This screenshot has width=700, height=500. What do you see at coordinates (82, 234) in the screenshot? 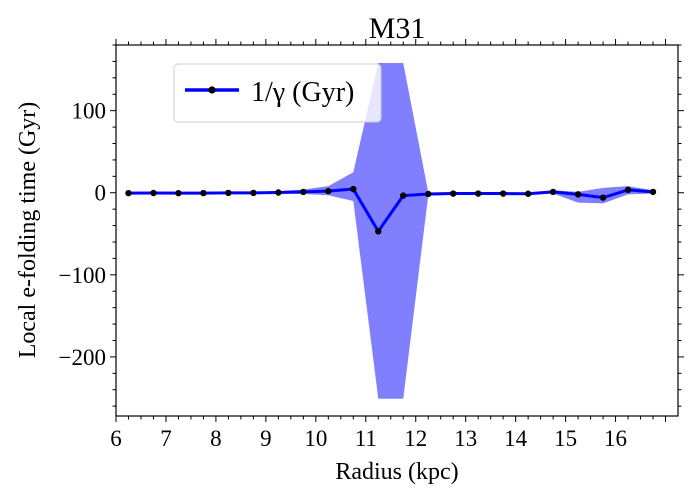
I see `y-axis-tick-labels: 100 0 −100 −200` at bounding box center [82, 234].